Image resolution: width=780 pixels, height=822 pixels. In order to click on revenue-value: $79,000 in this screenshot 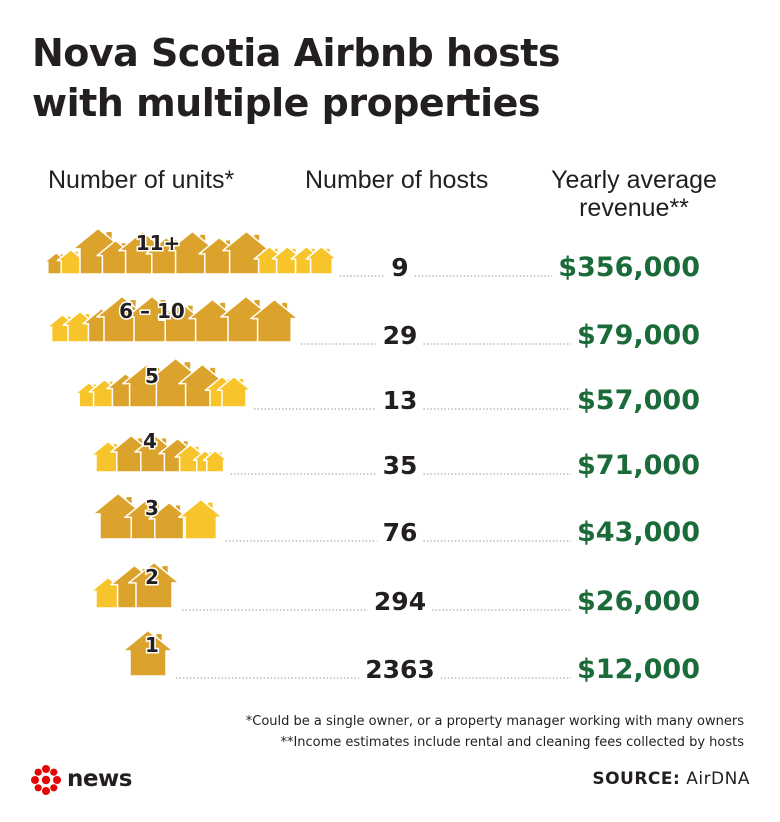, I will do `click(638, 335)`.